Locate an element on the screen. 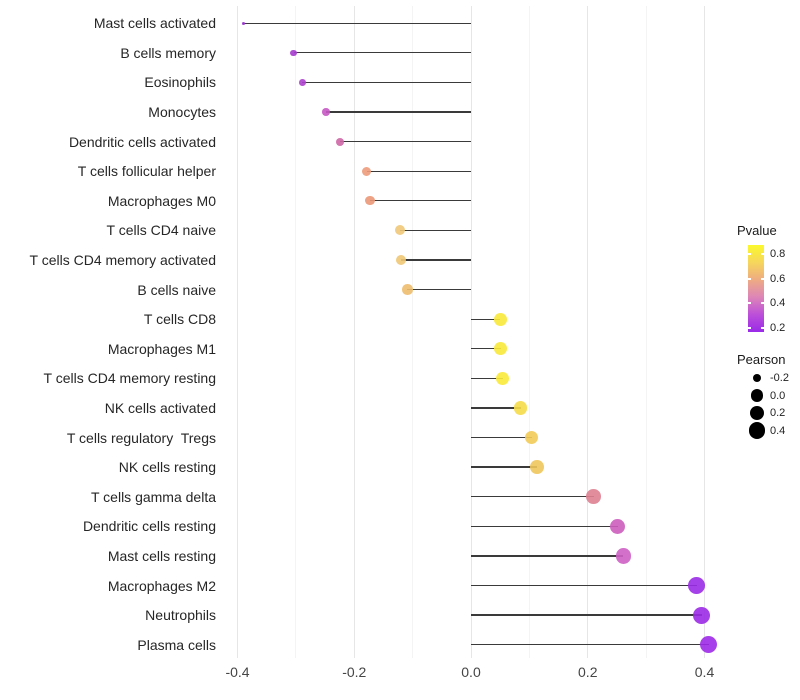  x-axis-tick-label: 0.0 is located at coordinates (471, 672).